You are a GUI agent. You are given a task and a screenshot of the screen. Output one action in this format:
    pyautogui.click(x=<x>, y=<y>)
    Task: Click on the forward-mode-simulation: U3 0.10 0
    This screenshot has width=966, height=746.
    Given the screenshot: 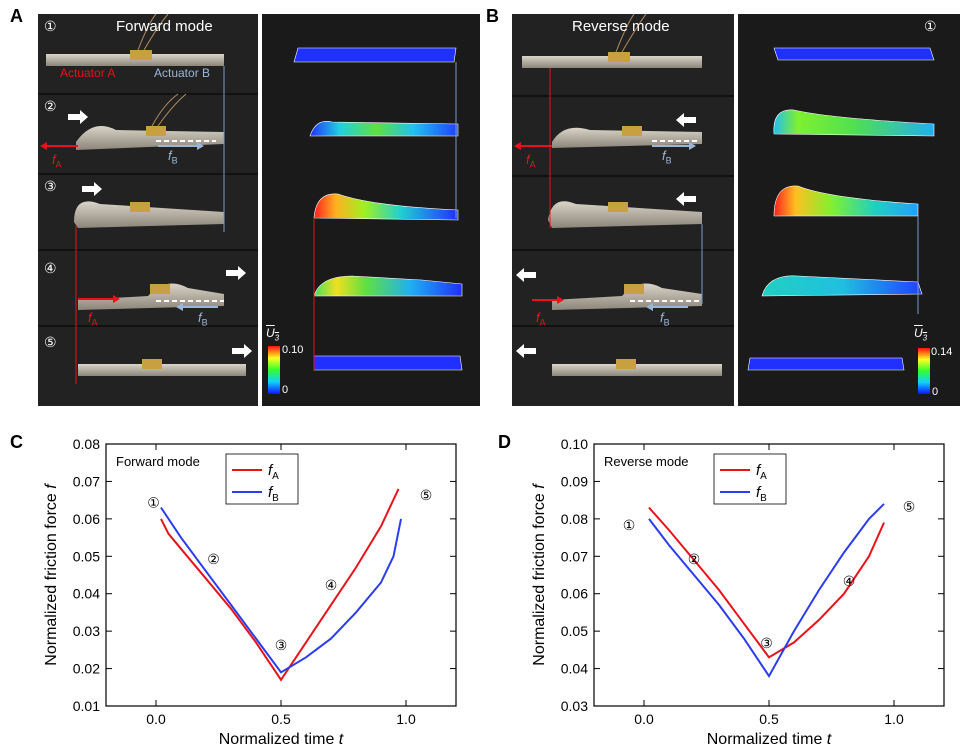 What is the action you would take?
    pyautogui.click(x=371, y=210)
    